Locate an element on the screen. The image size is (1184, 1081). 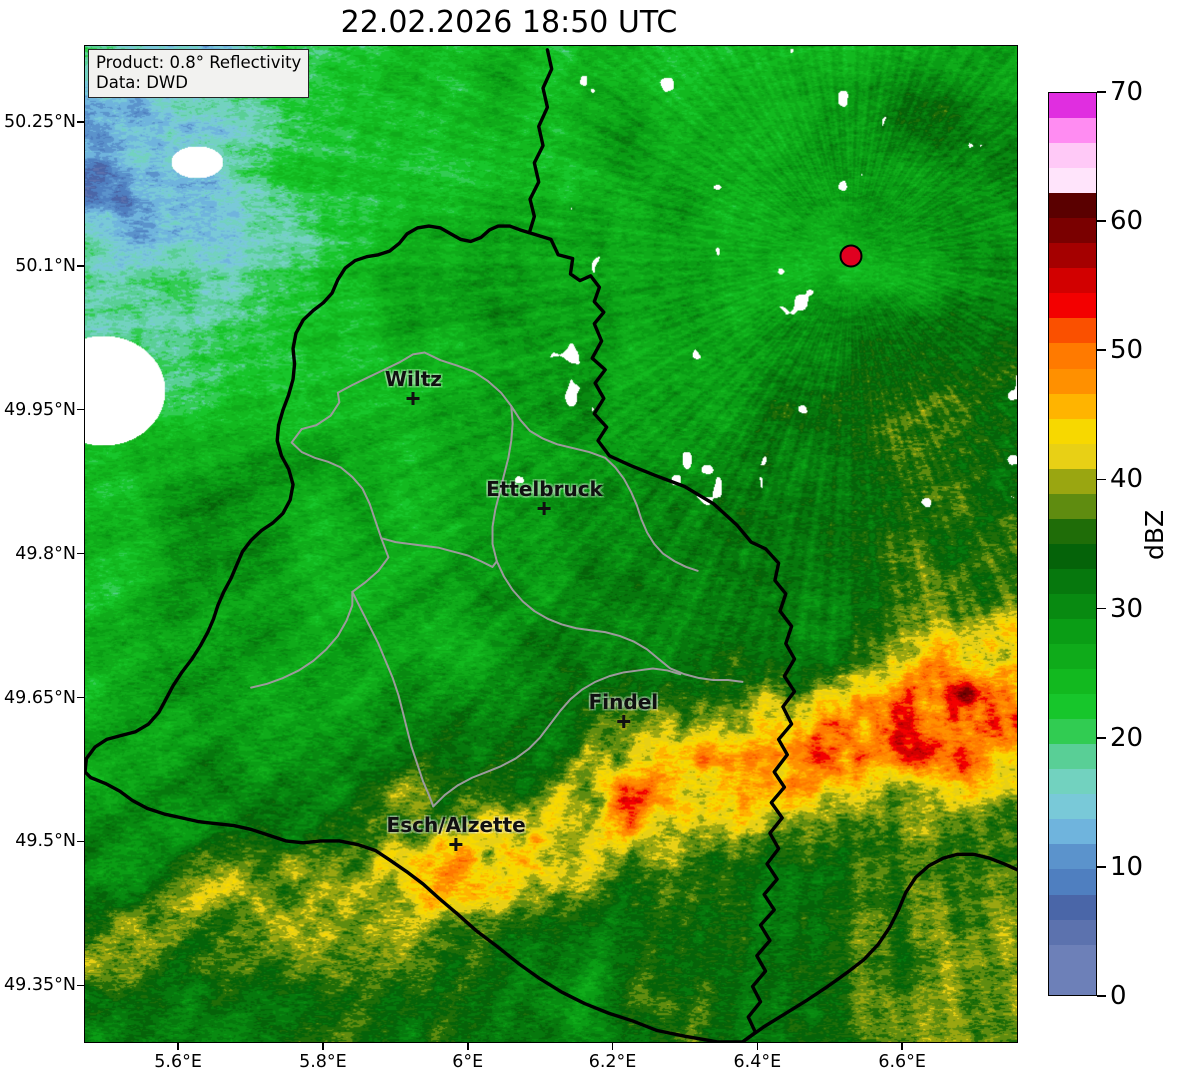
y-tick-label-2: 49.95°N is located at coordinates (40, 409).